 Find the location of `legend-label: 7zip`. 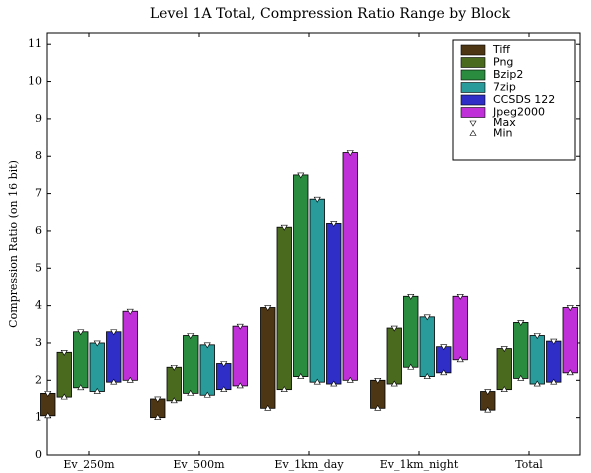

legend-label: 7zip is located at coordinates (504, 87).